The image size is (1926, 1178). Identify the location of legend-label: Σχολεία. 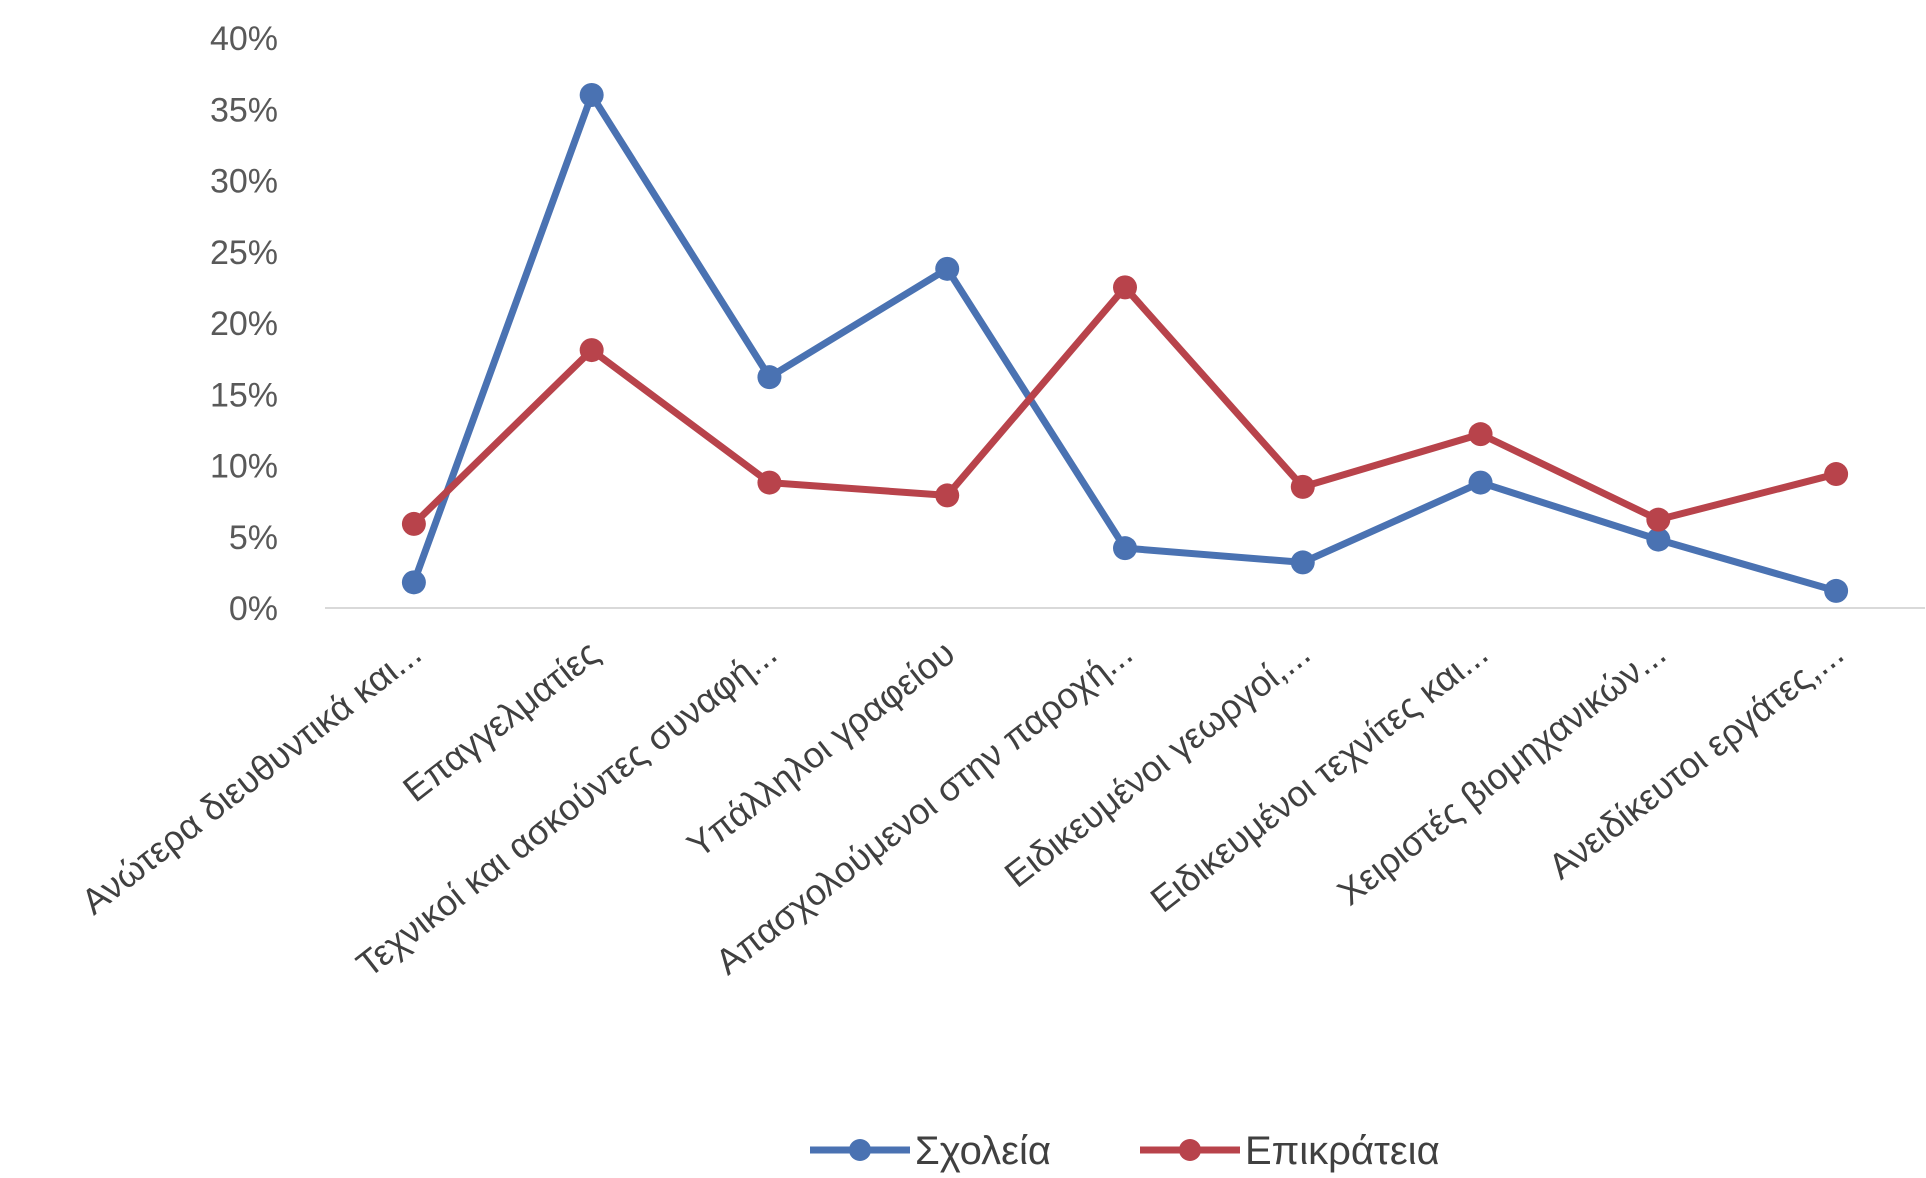
(983, 1151).